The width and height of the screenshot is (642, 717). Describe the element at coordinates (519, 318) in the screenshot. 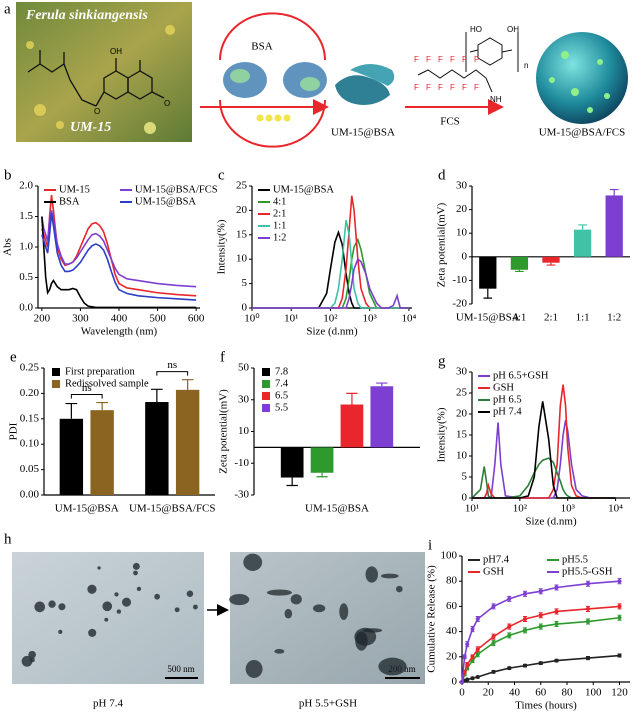

I see `x-tick-label: 4:1` at that location.